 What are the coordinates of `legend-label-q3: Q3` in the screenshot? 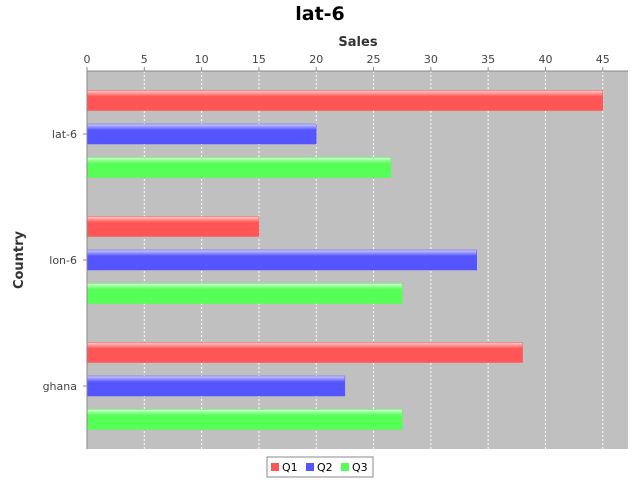 It's located at (360, 467).